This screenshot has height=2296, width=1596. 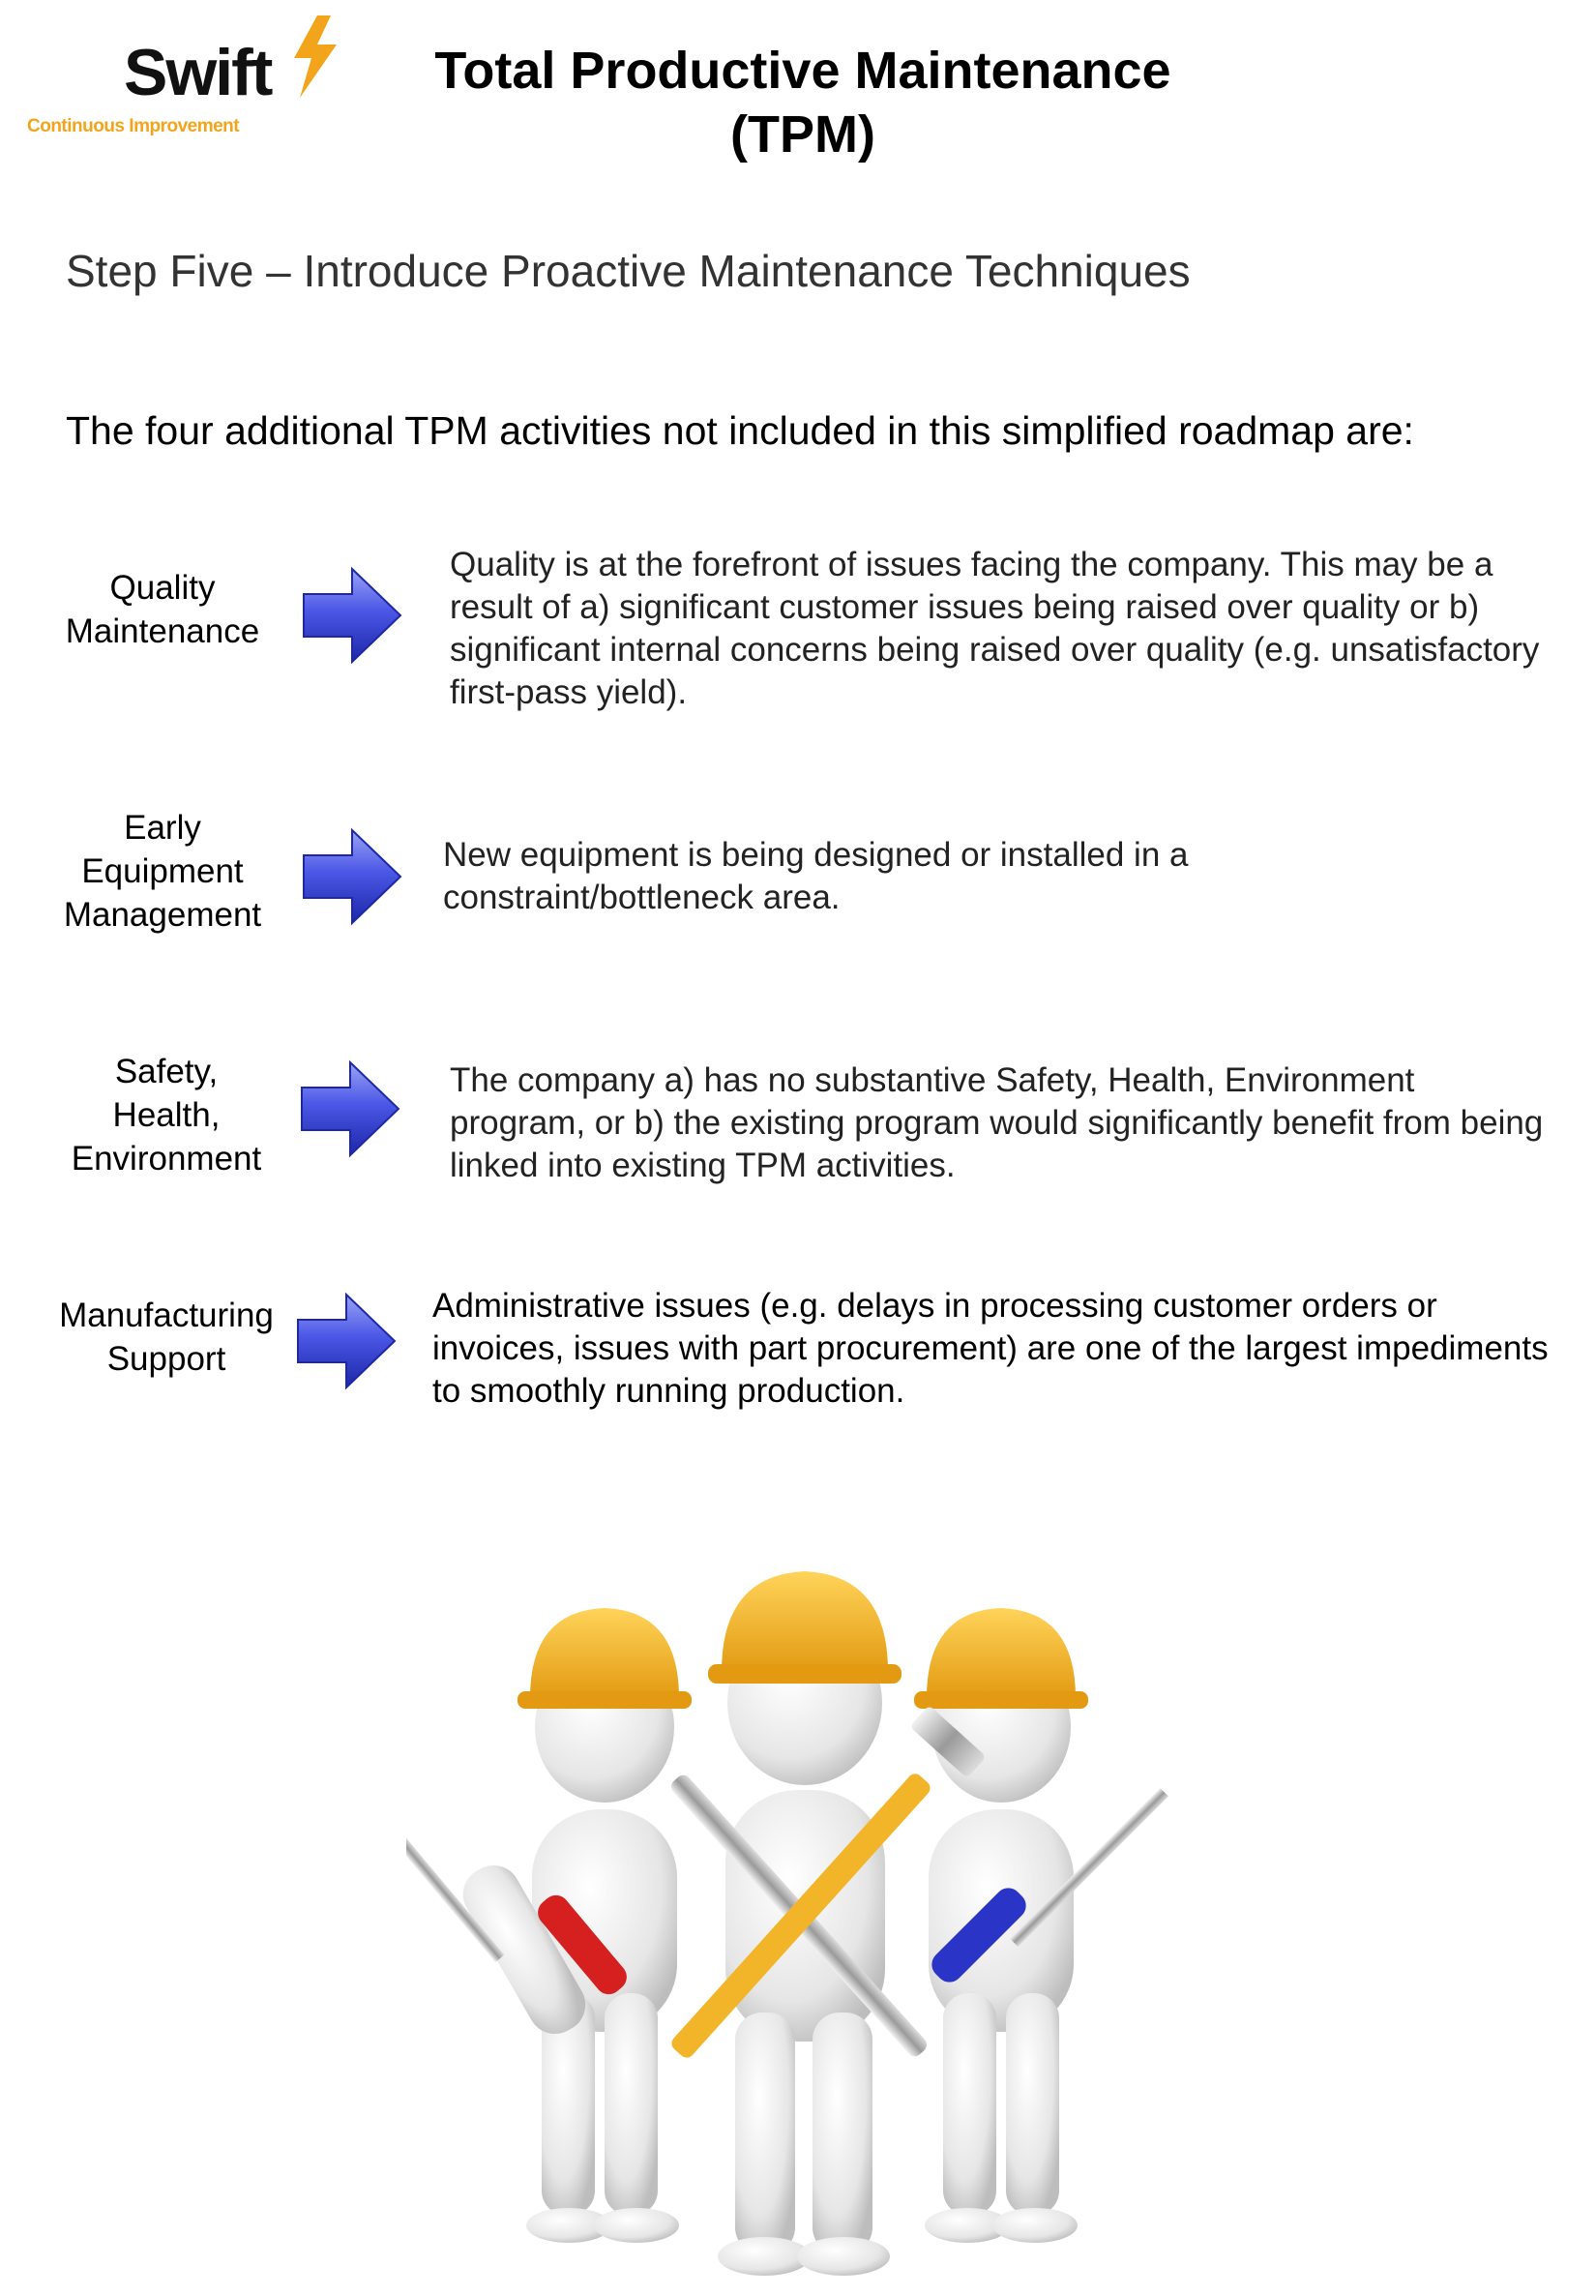 What do you see at coordinates (827, 1923) in the screenshot?
I see `worker-center` at bounding box center [827, 1923].